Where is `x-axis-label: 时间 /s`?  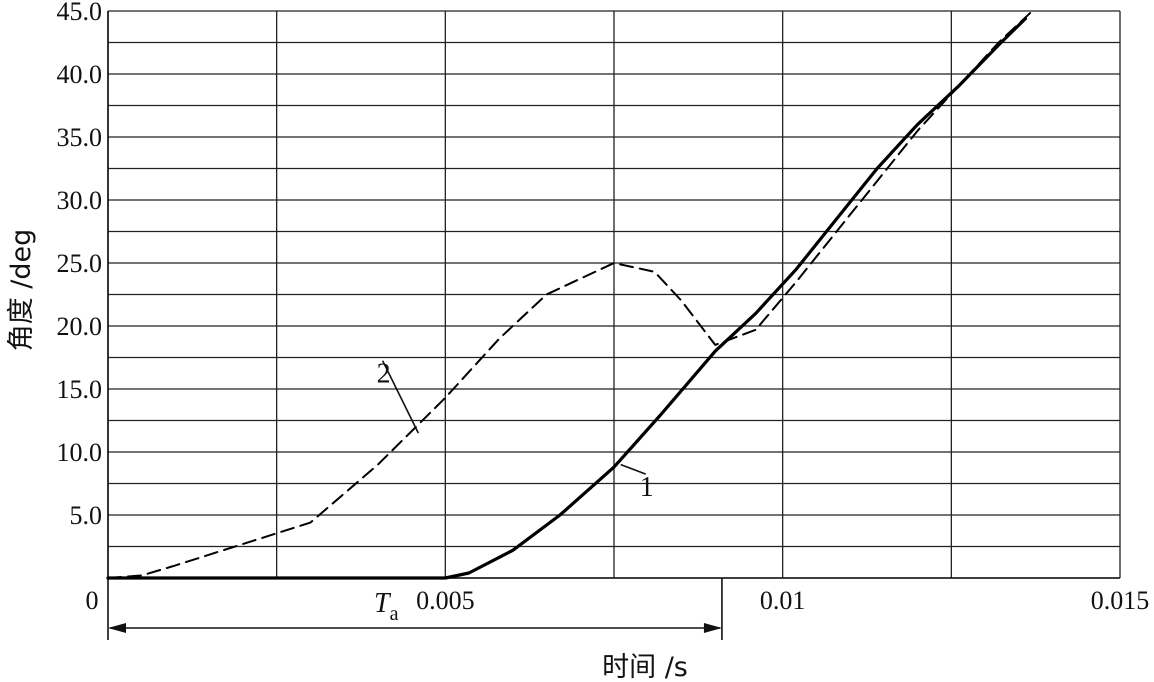
x-axis-label: 时间 /s is located at coordinates (645, 667).